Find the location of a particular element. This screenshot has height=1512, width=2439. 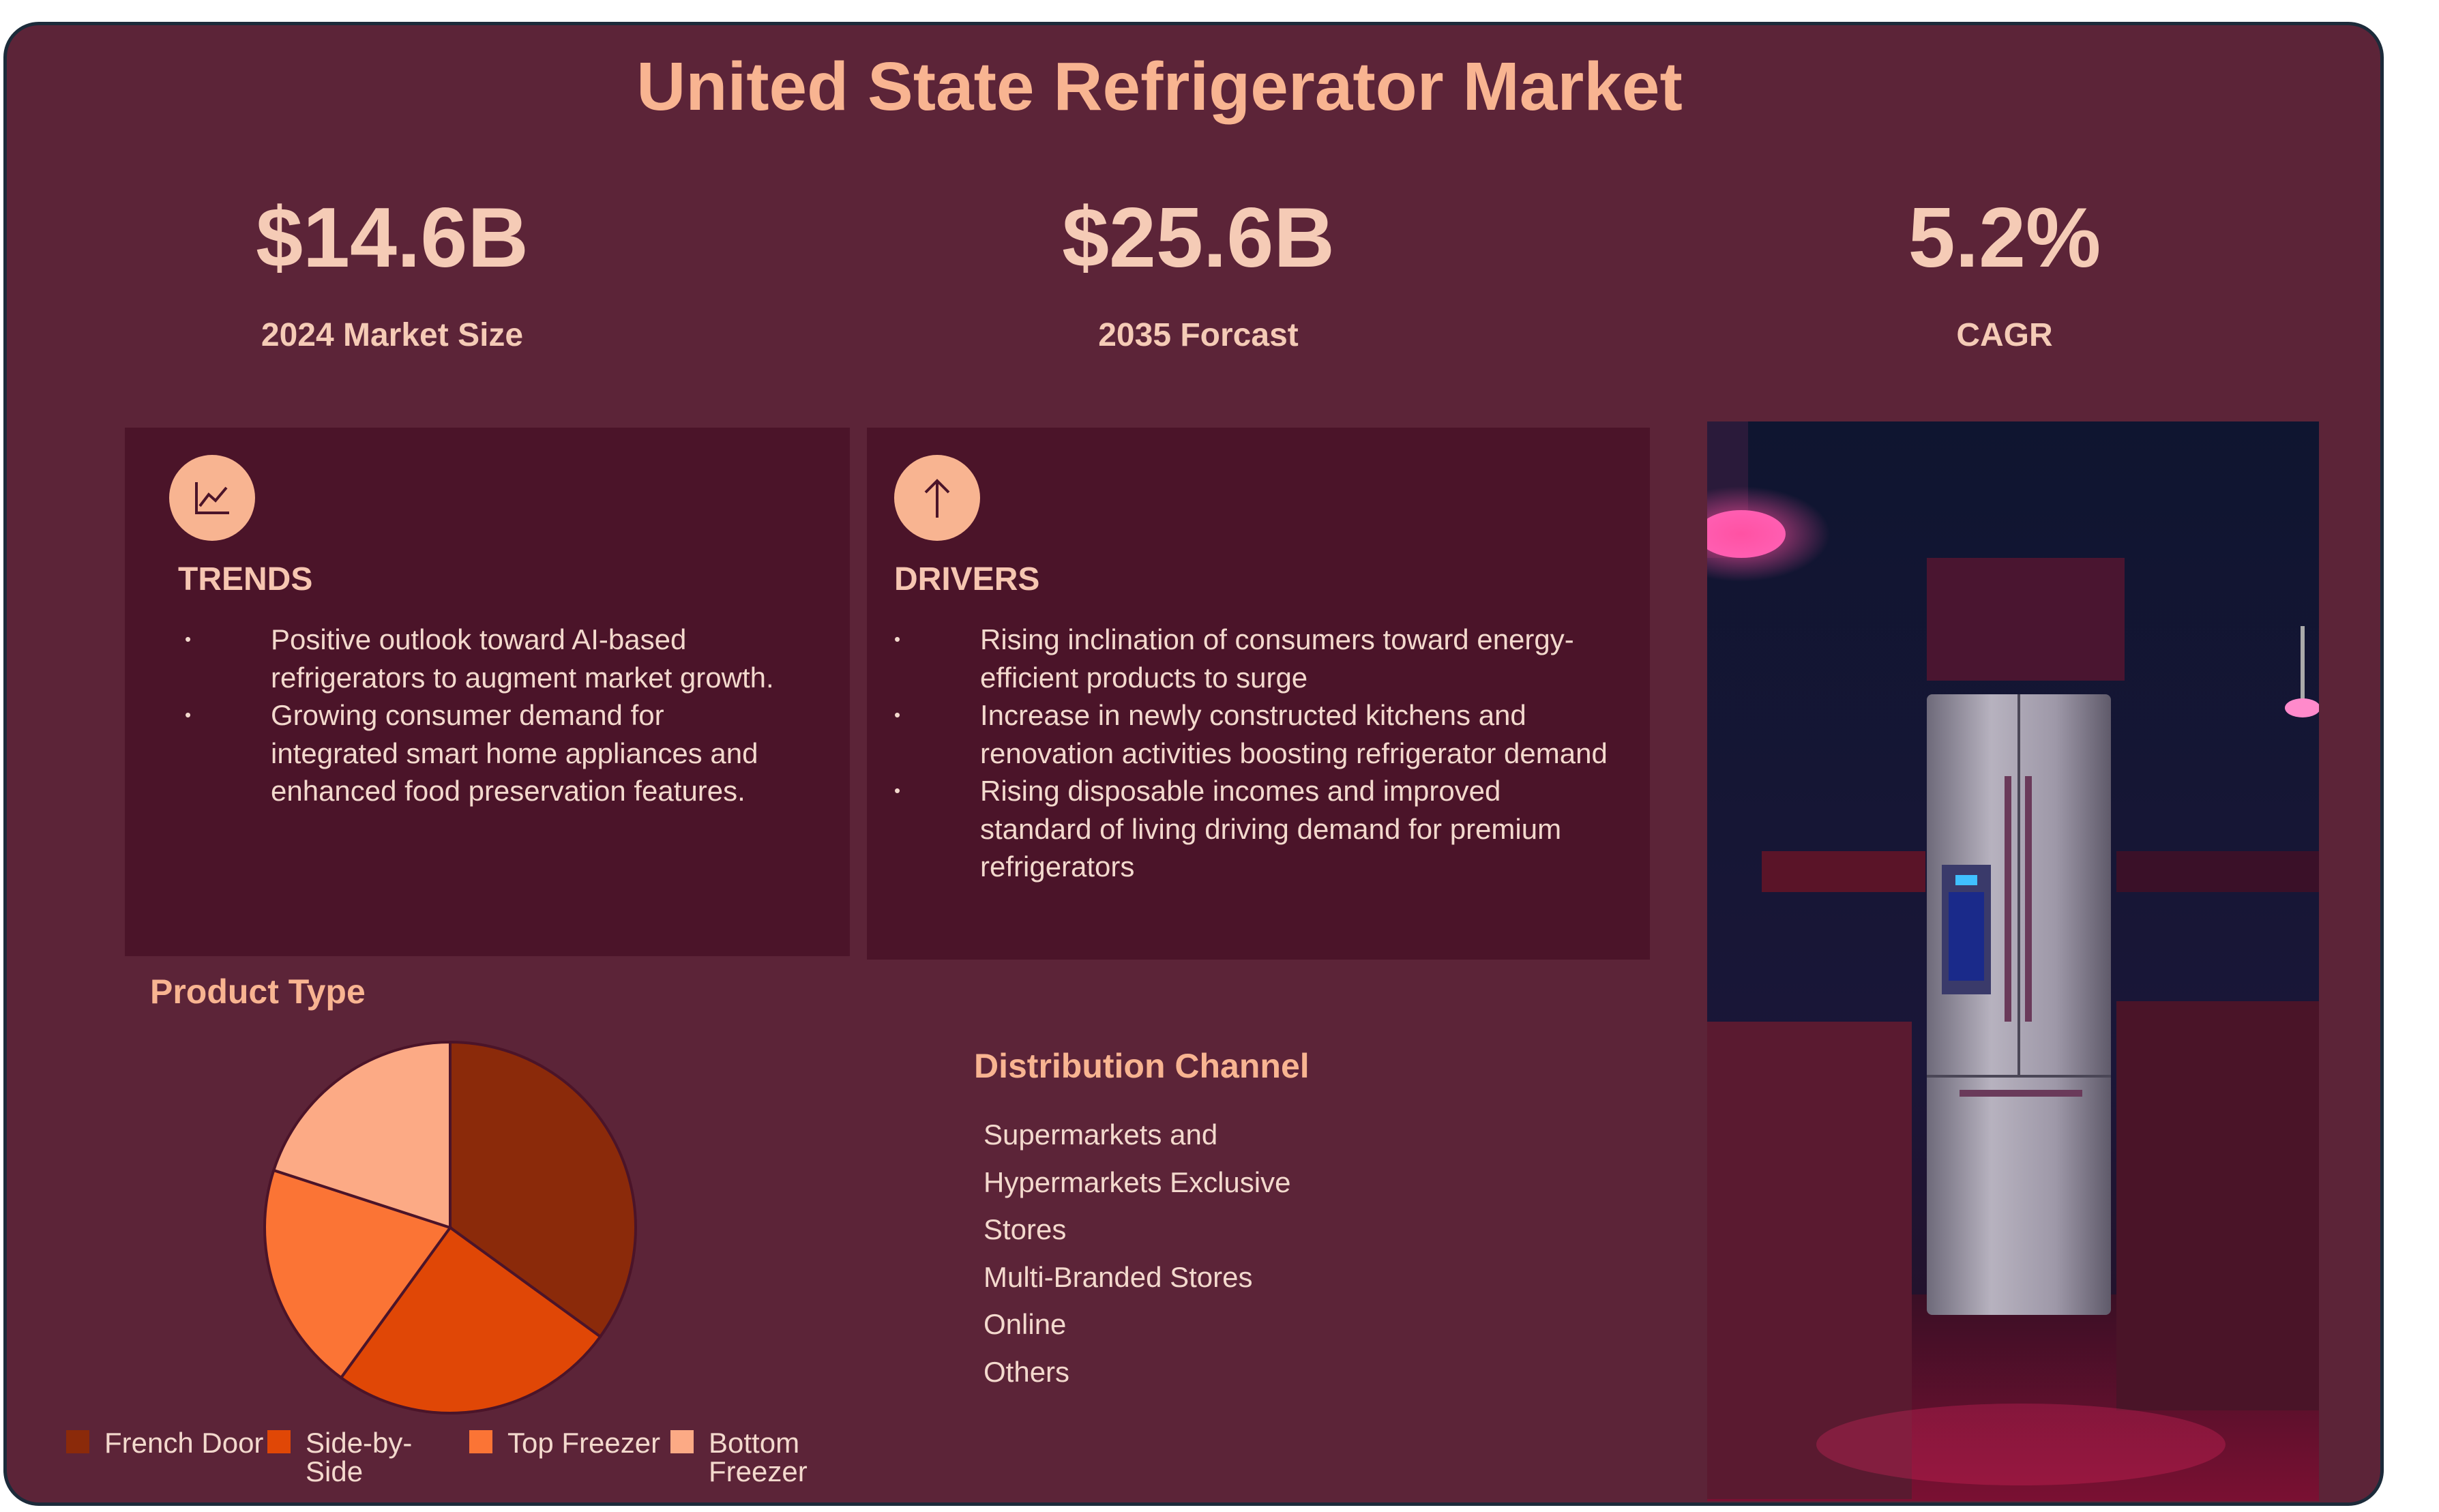

legend-label: Top Freezer is located at coordinates (584, 1443).